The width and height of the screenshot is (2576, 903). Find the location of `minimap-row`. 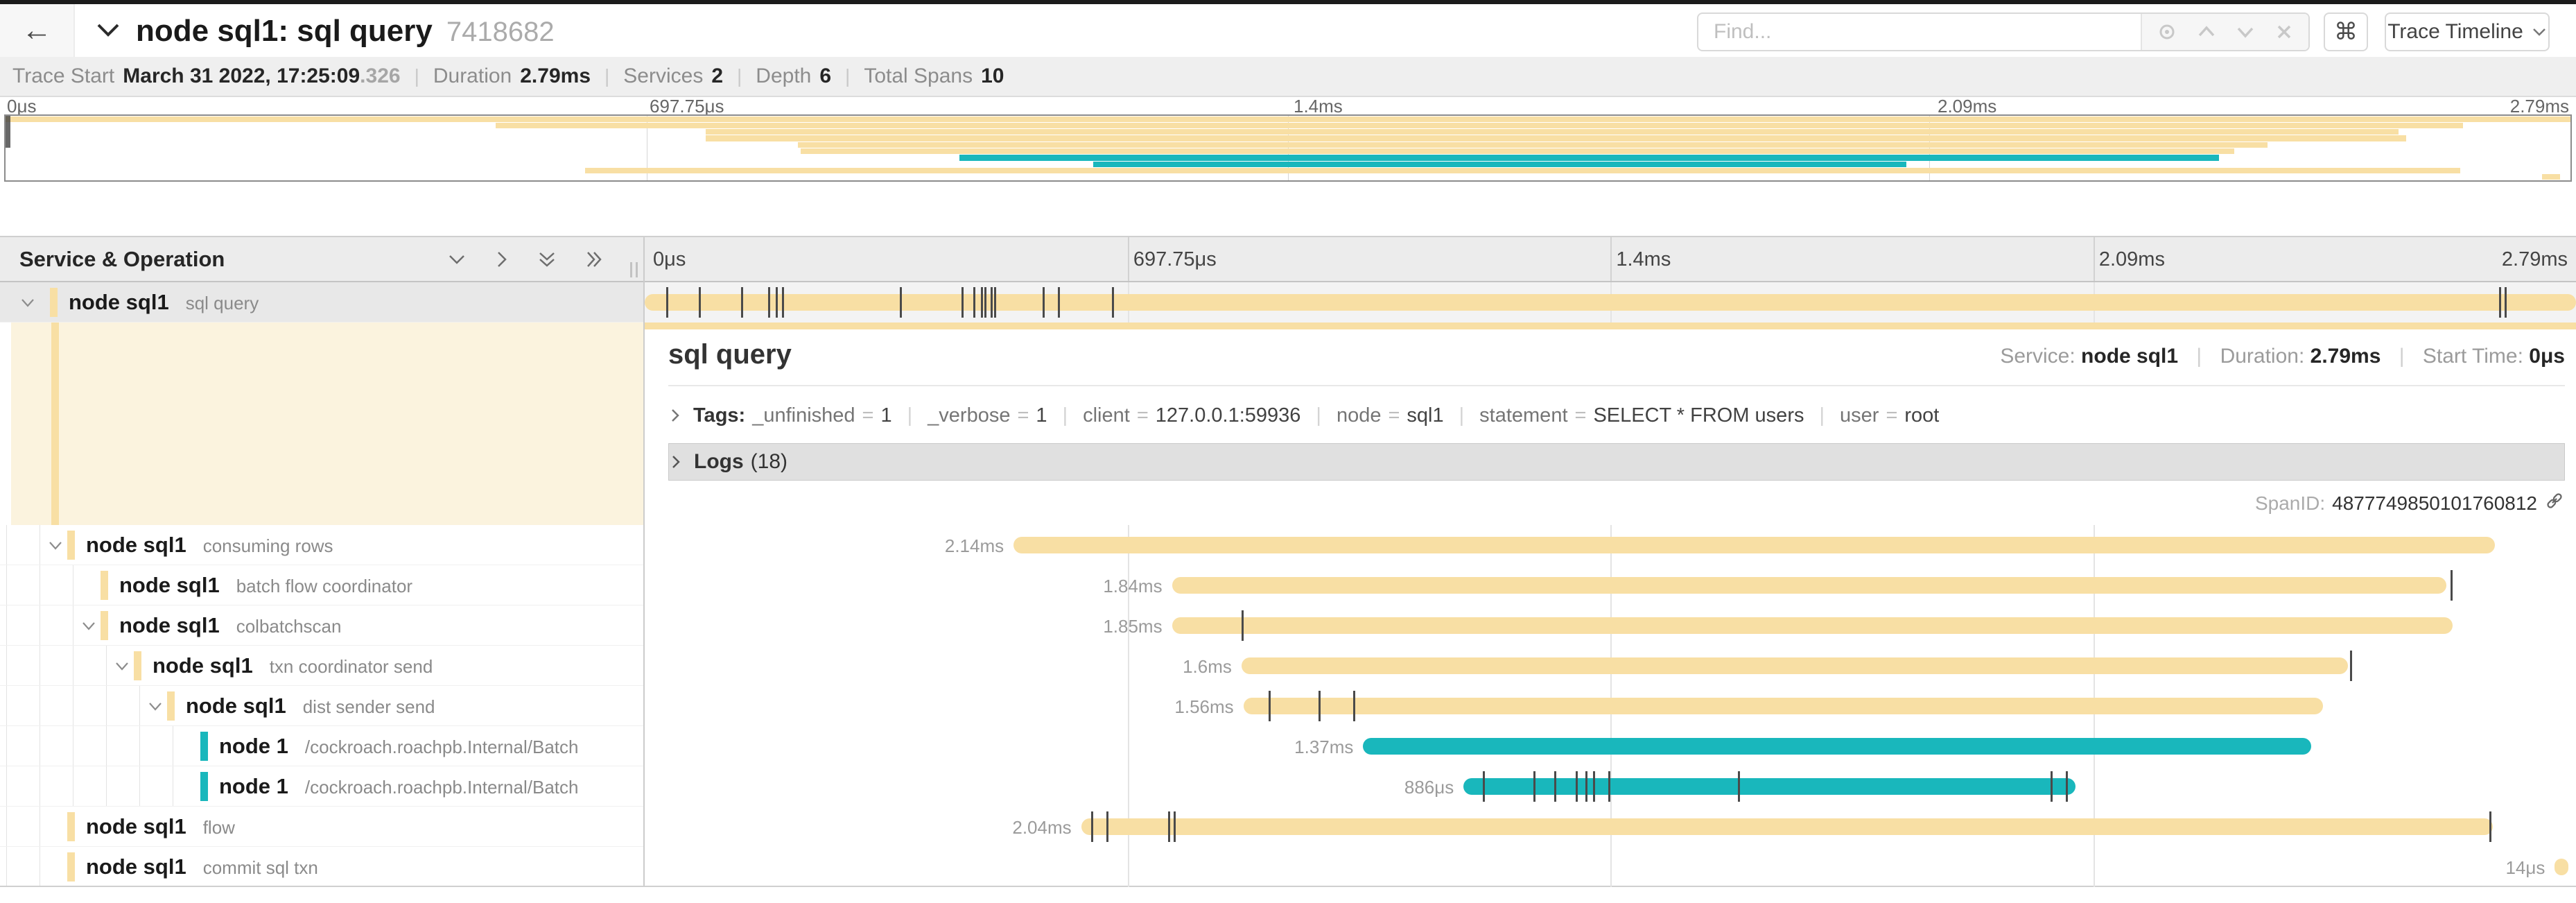

minimap-row is located at coordinates (1288, 164).